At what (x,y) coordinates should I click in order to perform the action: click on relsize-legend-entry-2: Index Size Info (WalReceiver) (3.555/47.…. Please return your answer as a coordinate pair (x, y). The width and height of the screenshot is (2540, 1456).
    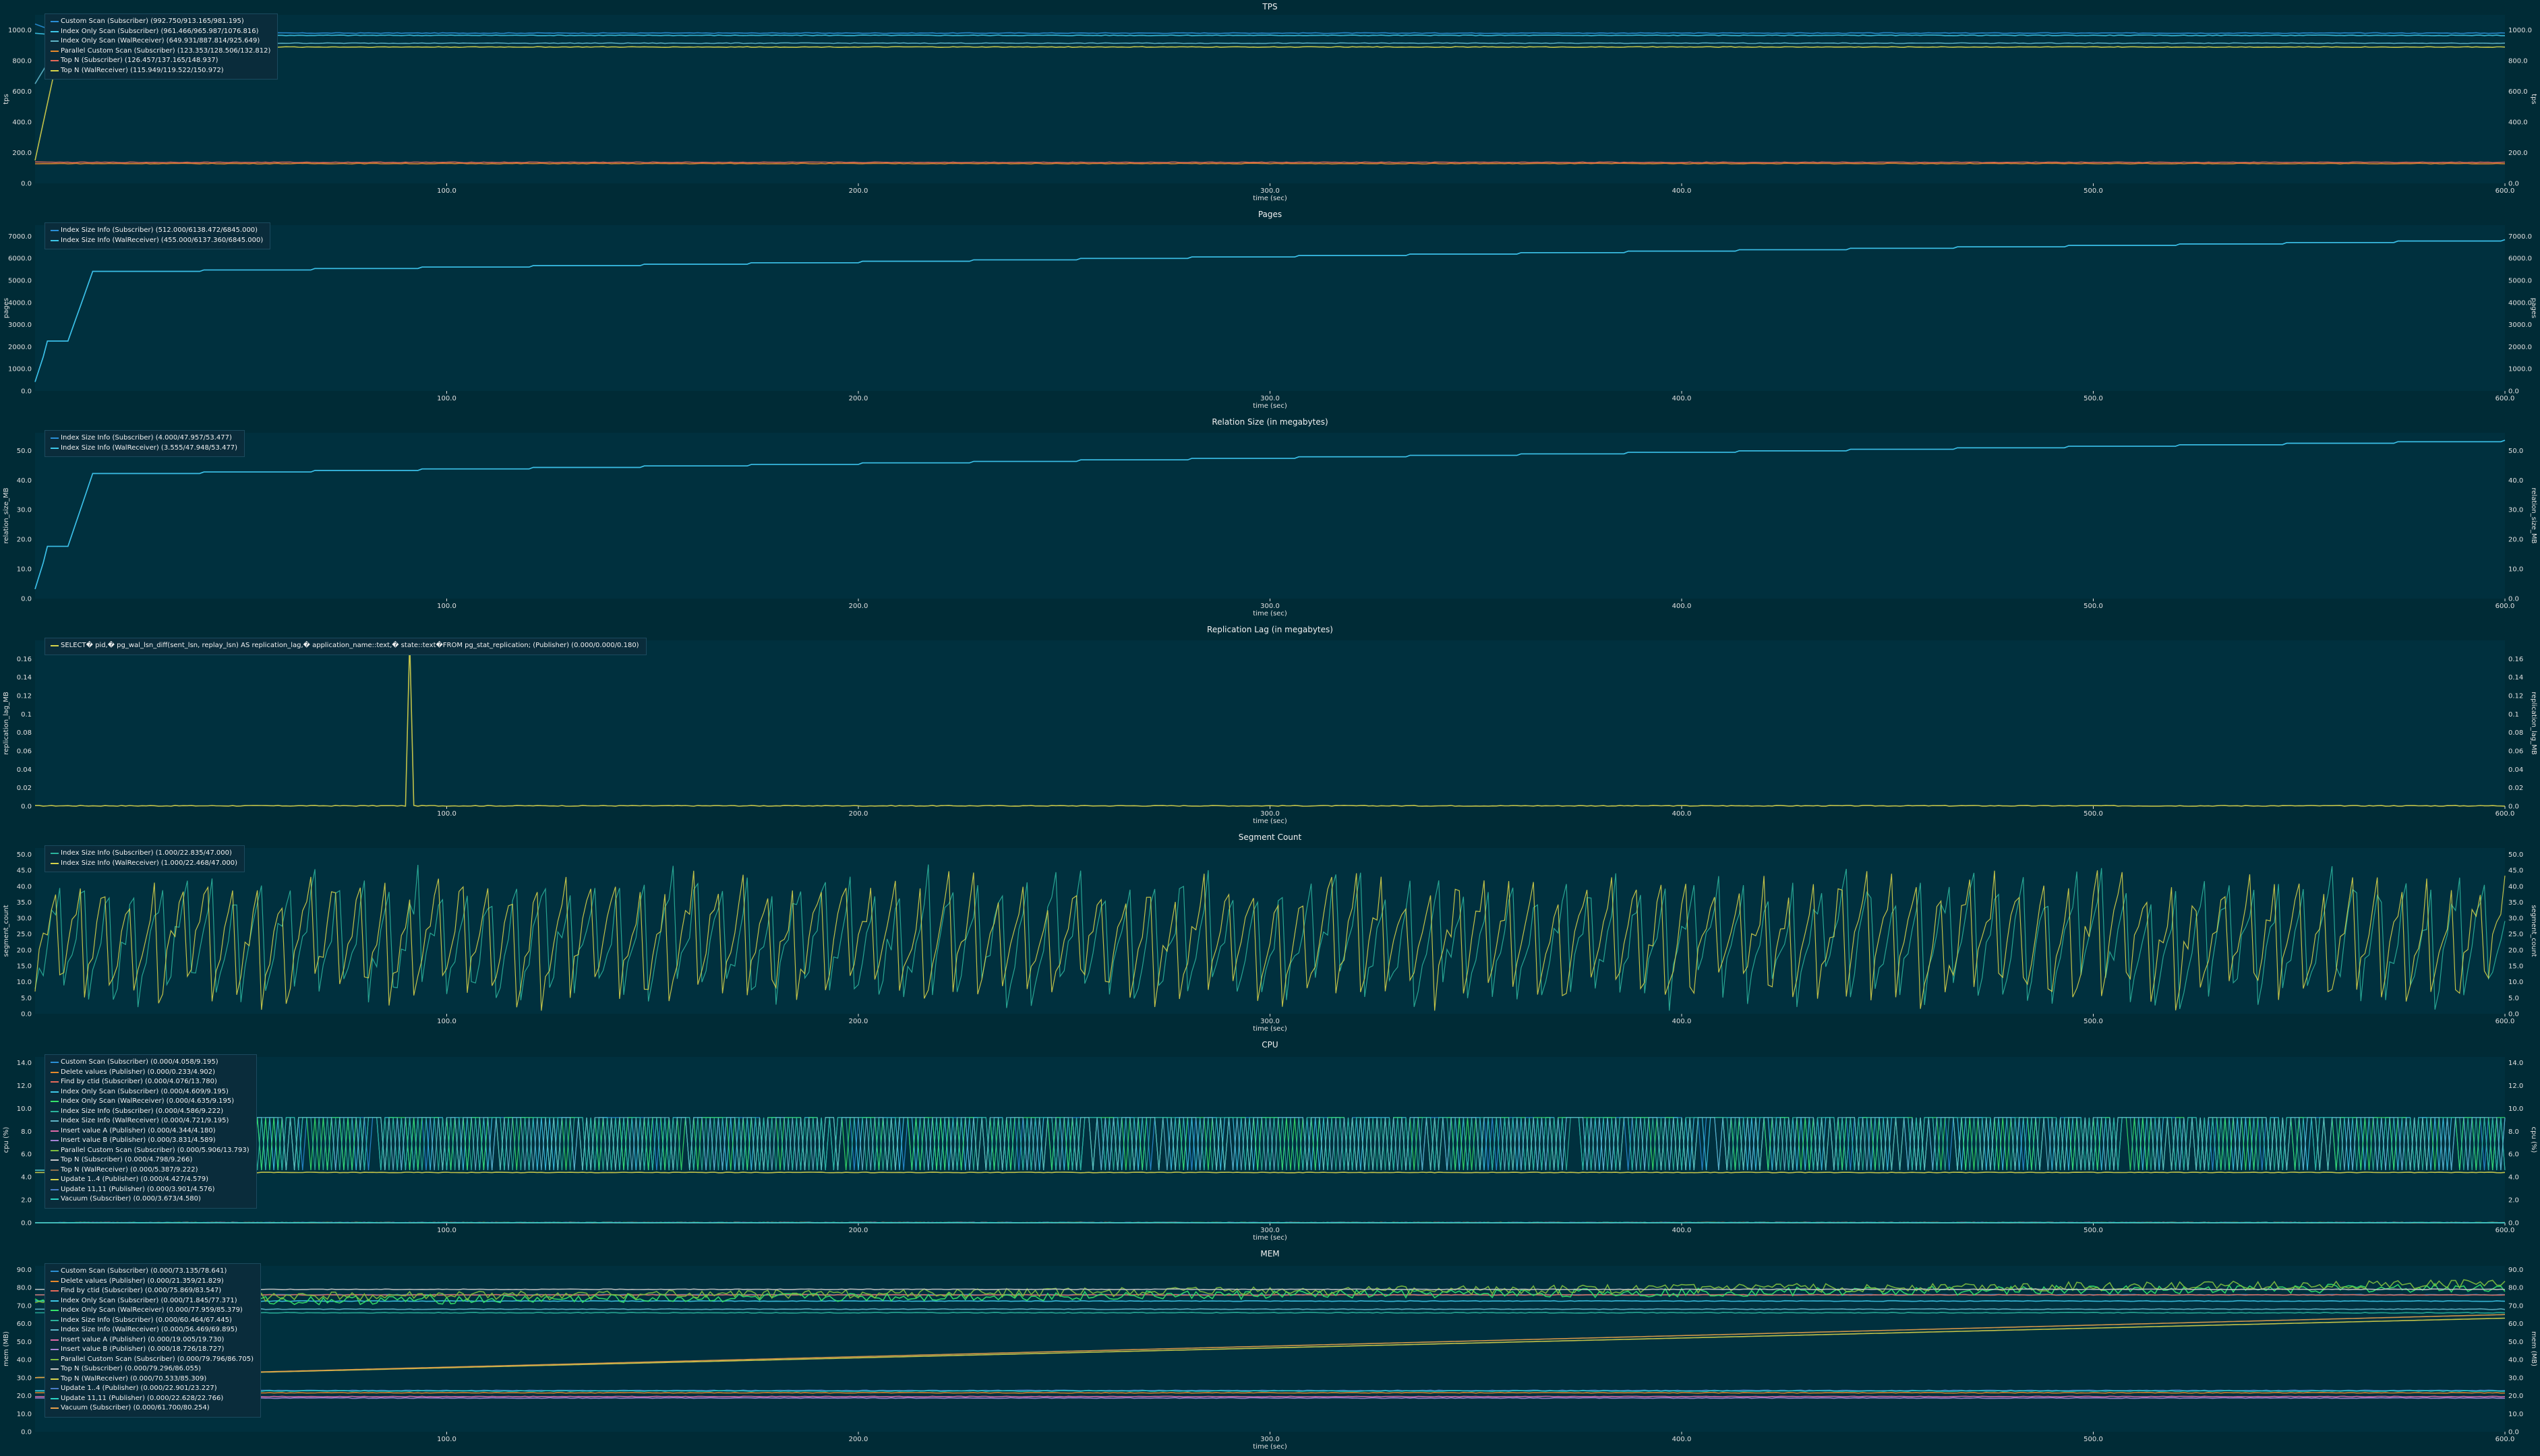
    Looking at the image, I should click on (144, 449).